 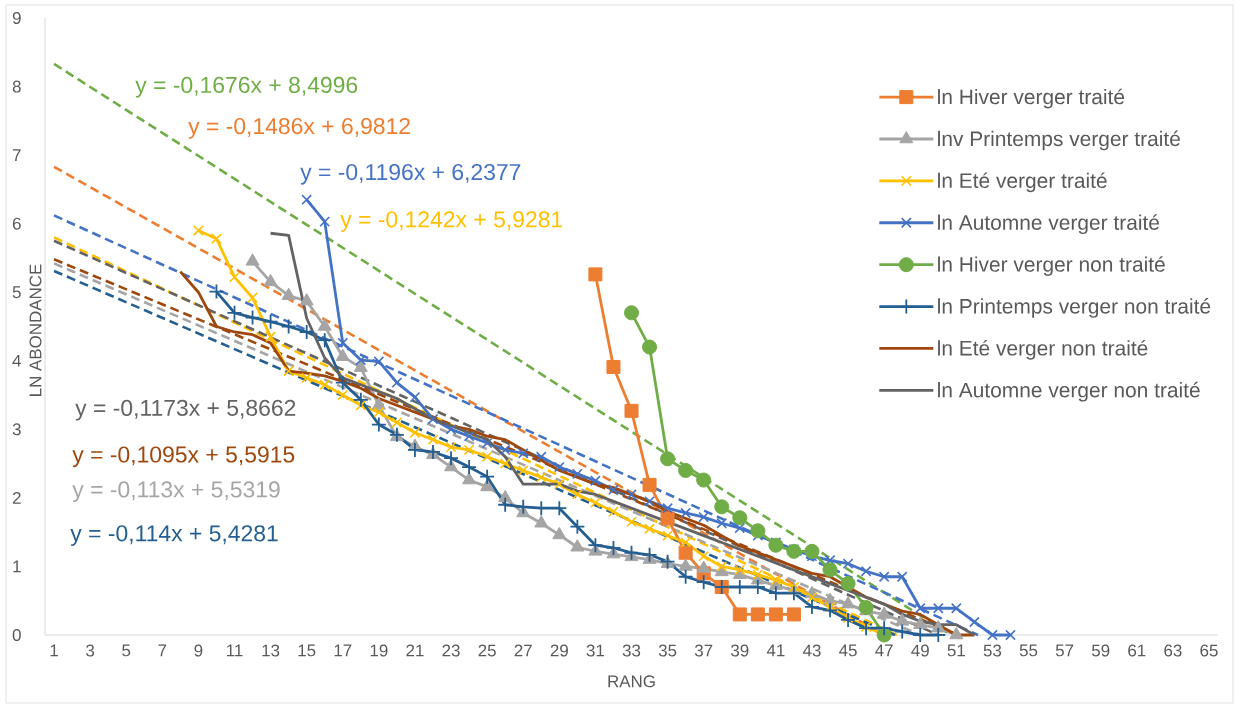 What do you see at coordinates (16, 635) in the screenshot?
I see `y-tick-label: 0` at bounding box center [16, 635].